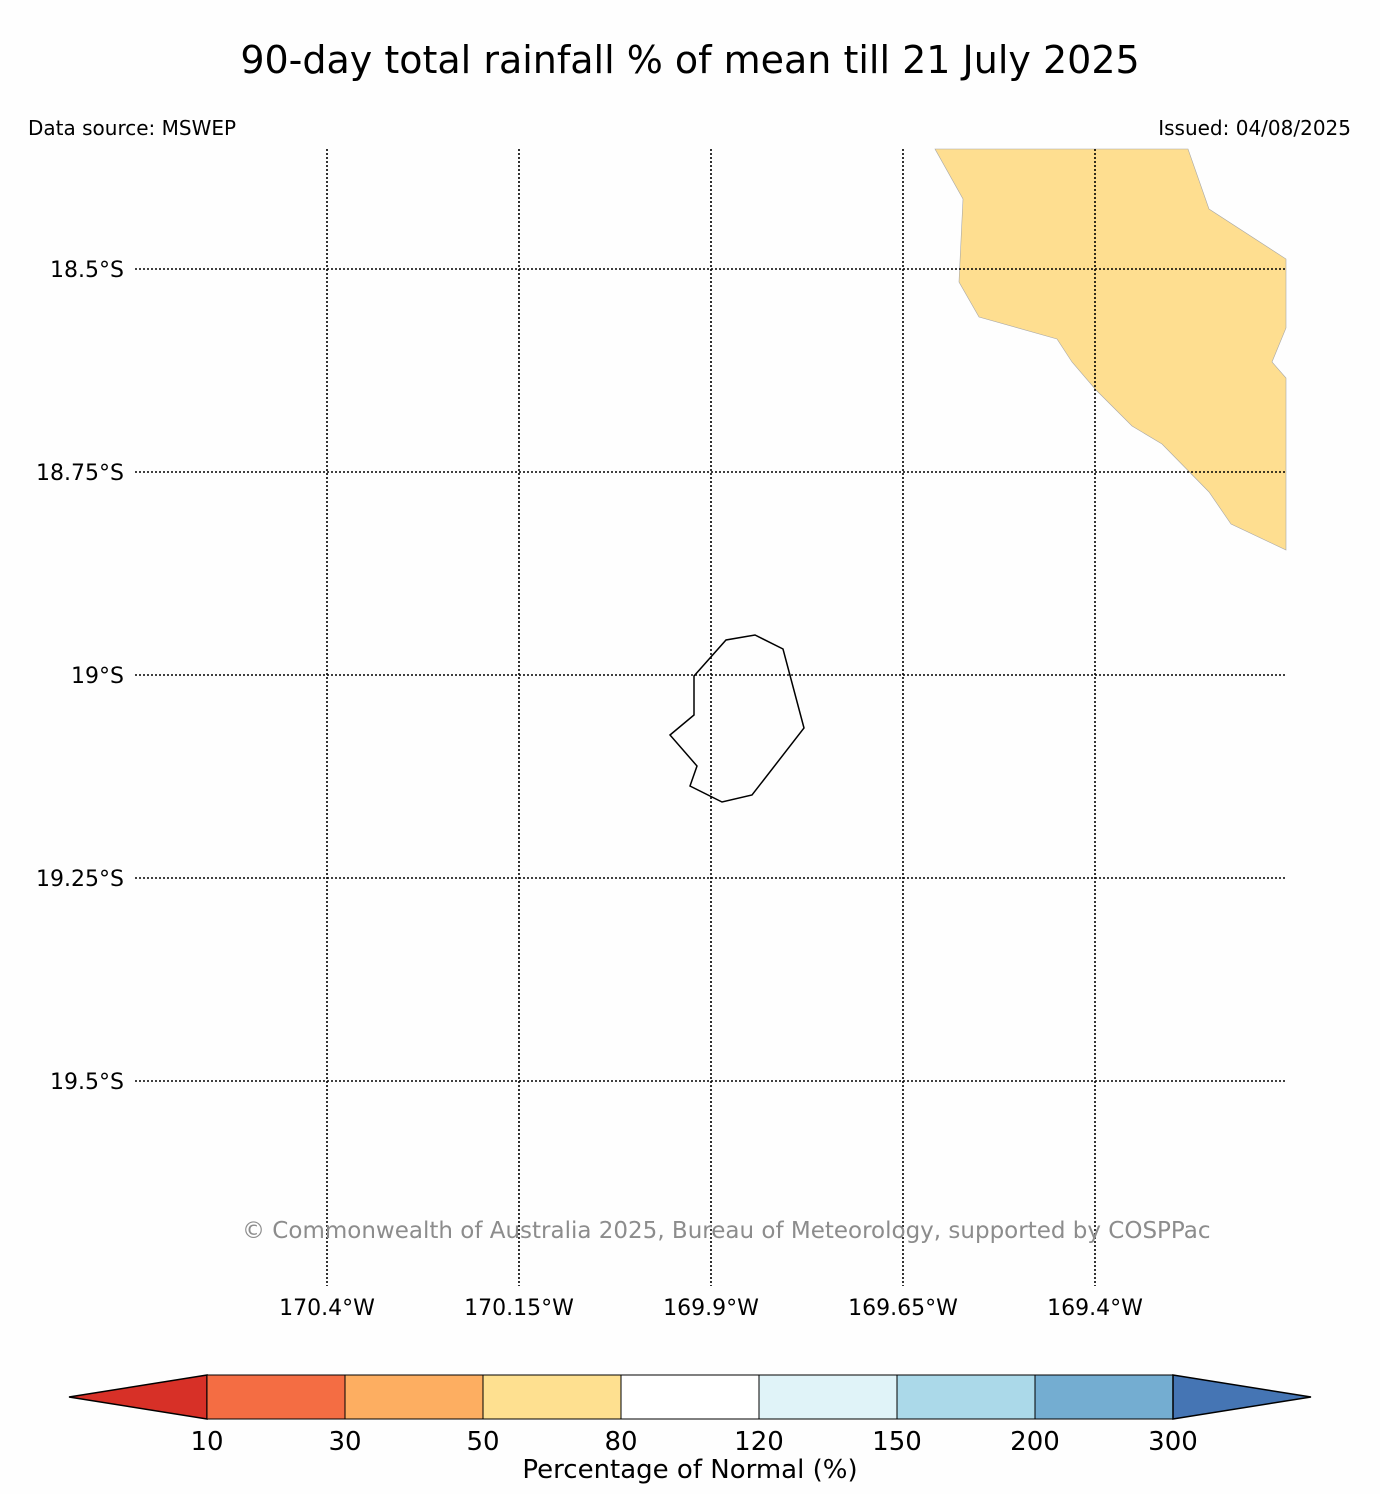  I want to click on colorbar-extend-high, so click(1242, 1397).